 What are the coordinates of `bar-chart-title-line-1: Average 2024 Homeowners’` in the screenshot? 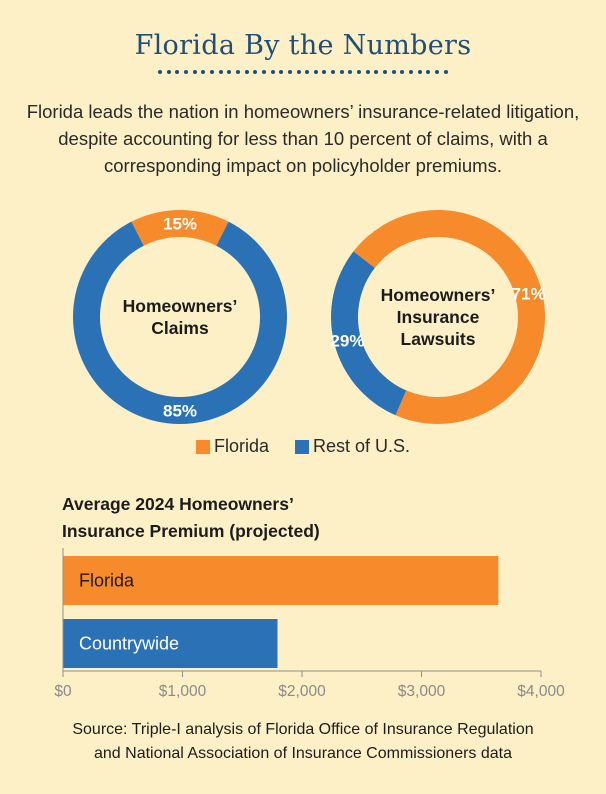 It's located at (178, 504).